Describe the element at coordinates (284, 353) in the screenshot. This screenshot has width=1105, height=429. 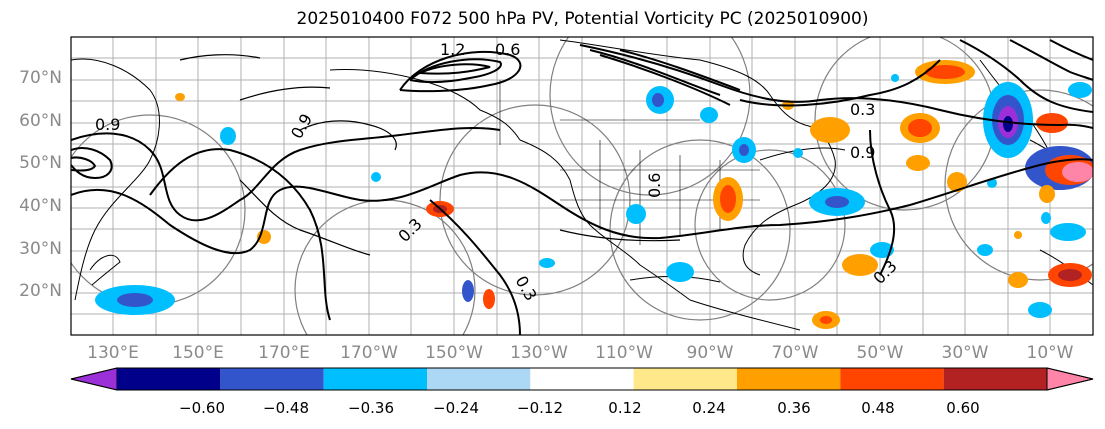
I see `lon-label: 170°E` at that location.